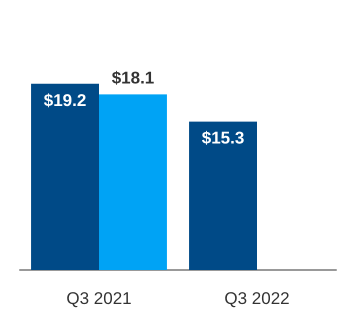 This screenshot has width=356, height=332. I want to click on data-label: $18.1, so click(133, 78).